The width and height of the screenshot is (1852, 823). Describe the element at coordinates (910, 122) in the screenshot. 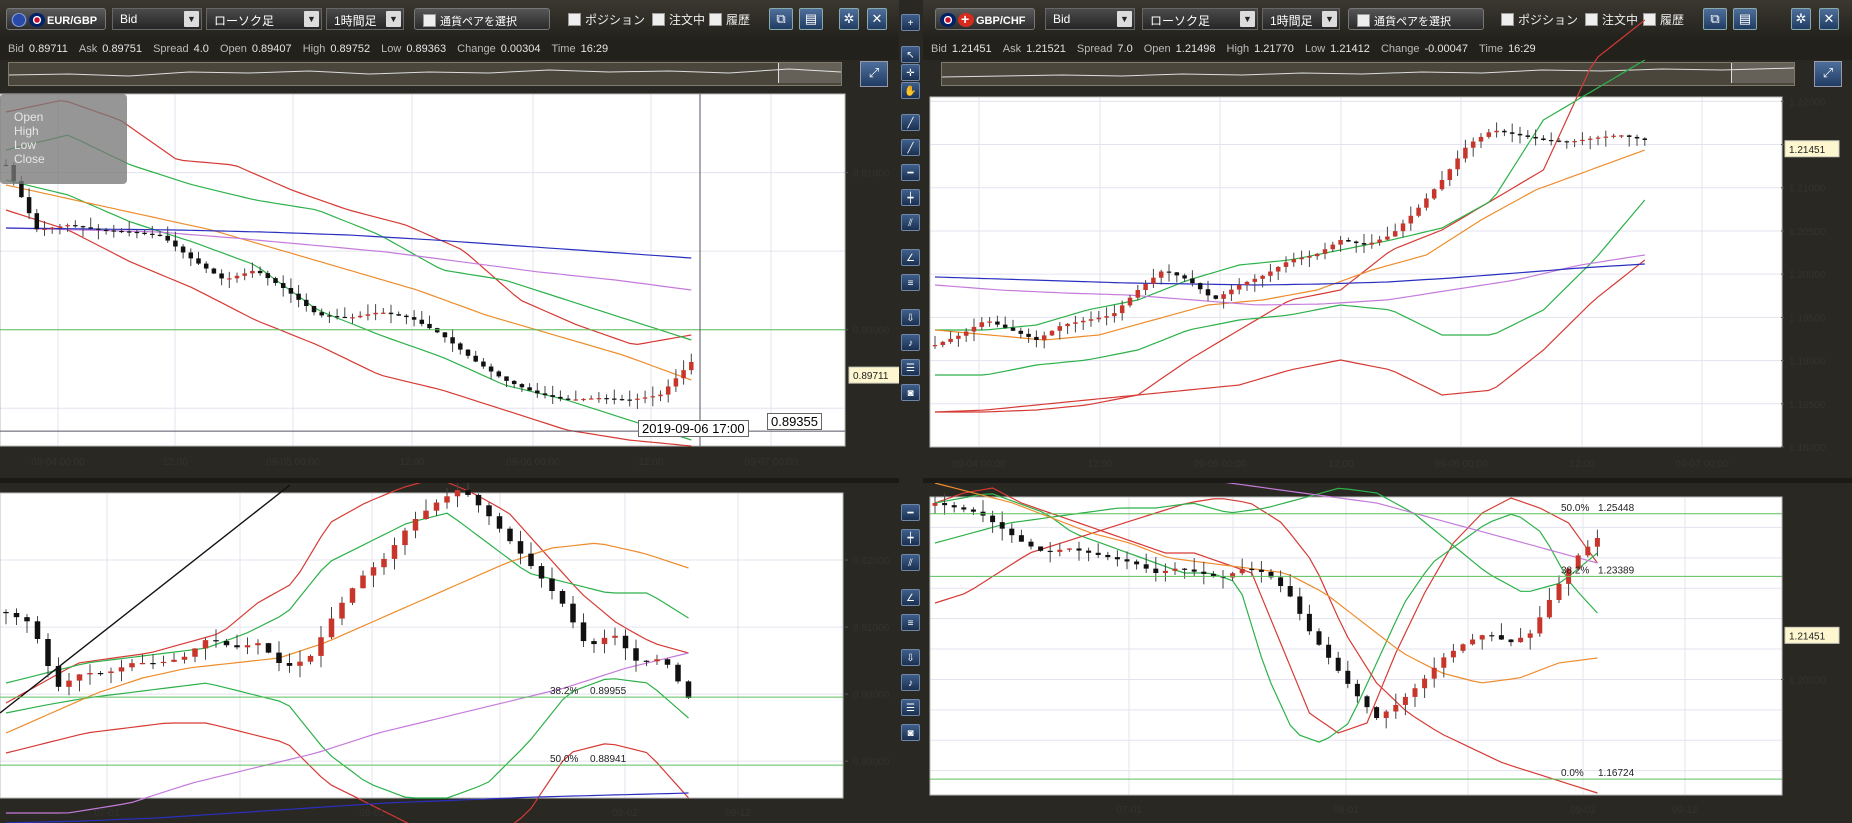

I see `line-tool-icon: ╱` at that location.